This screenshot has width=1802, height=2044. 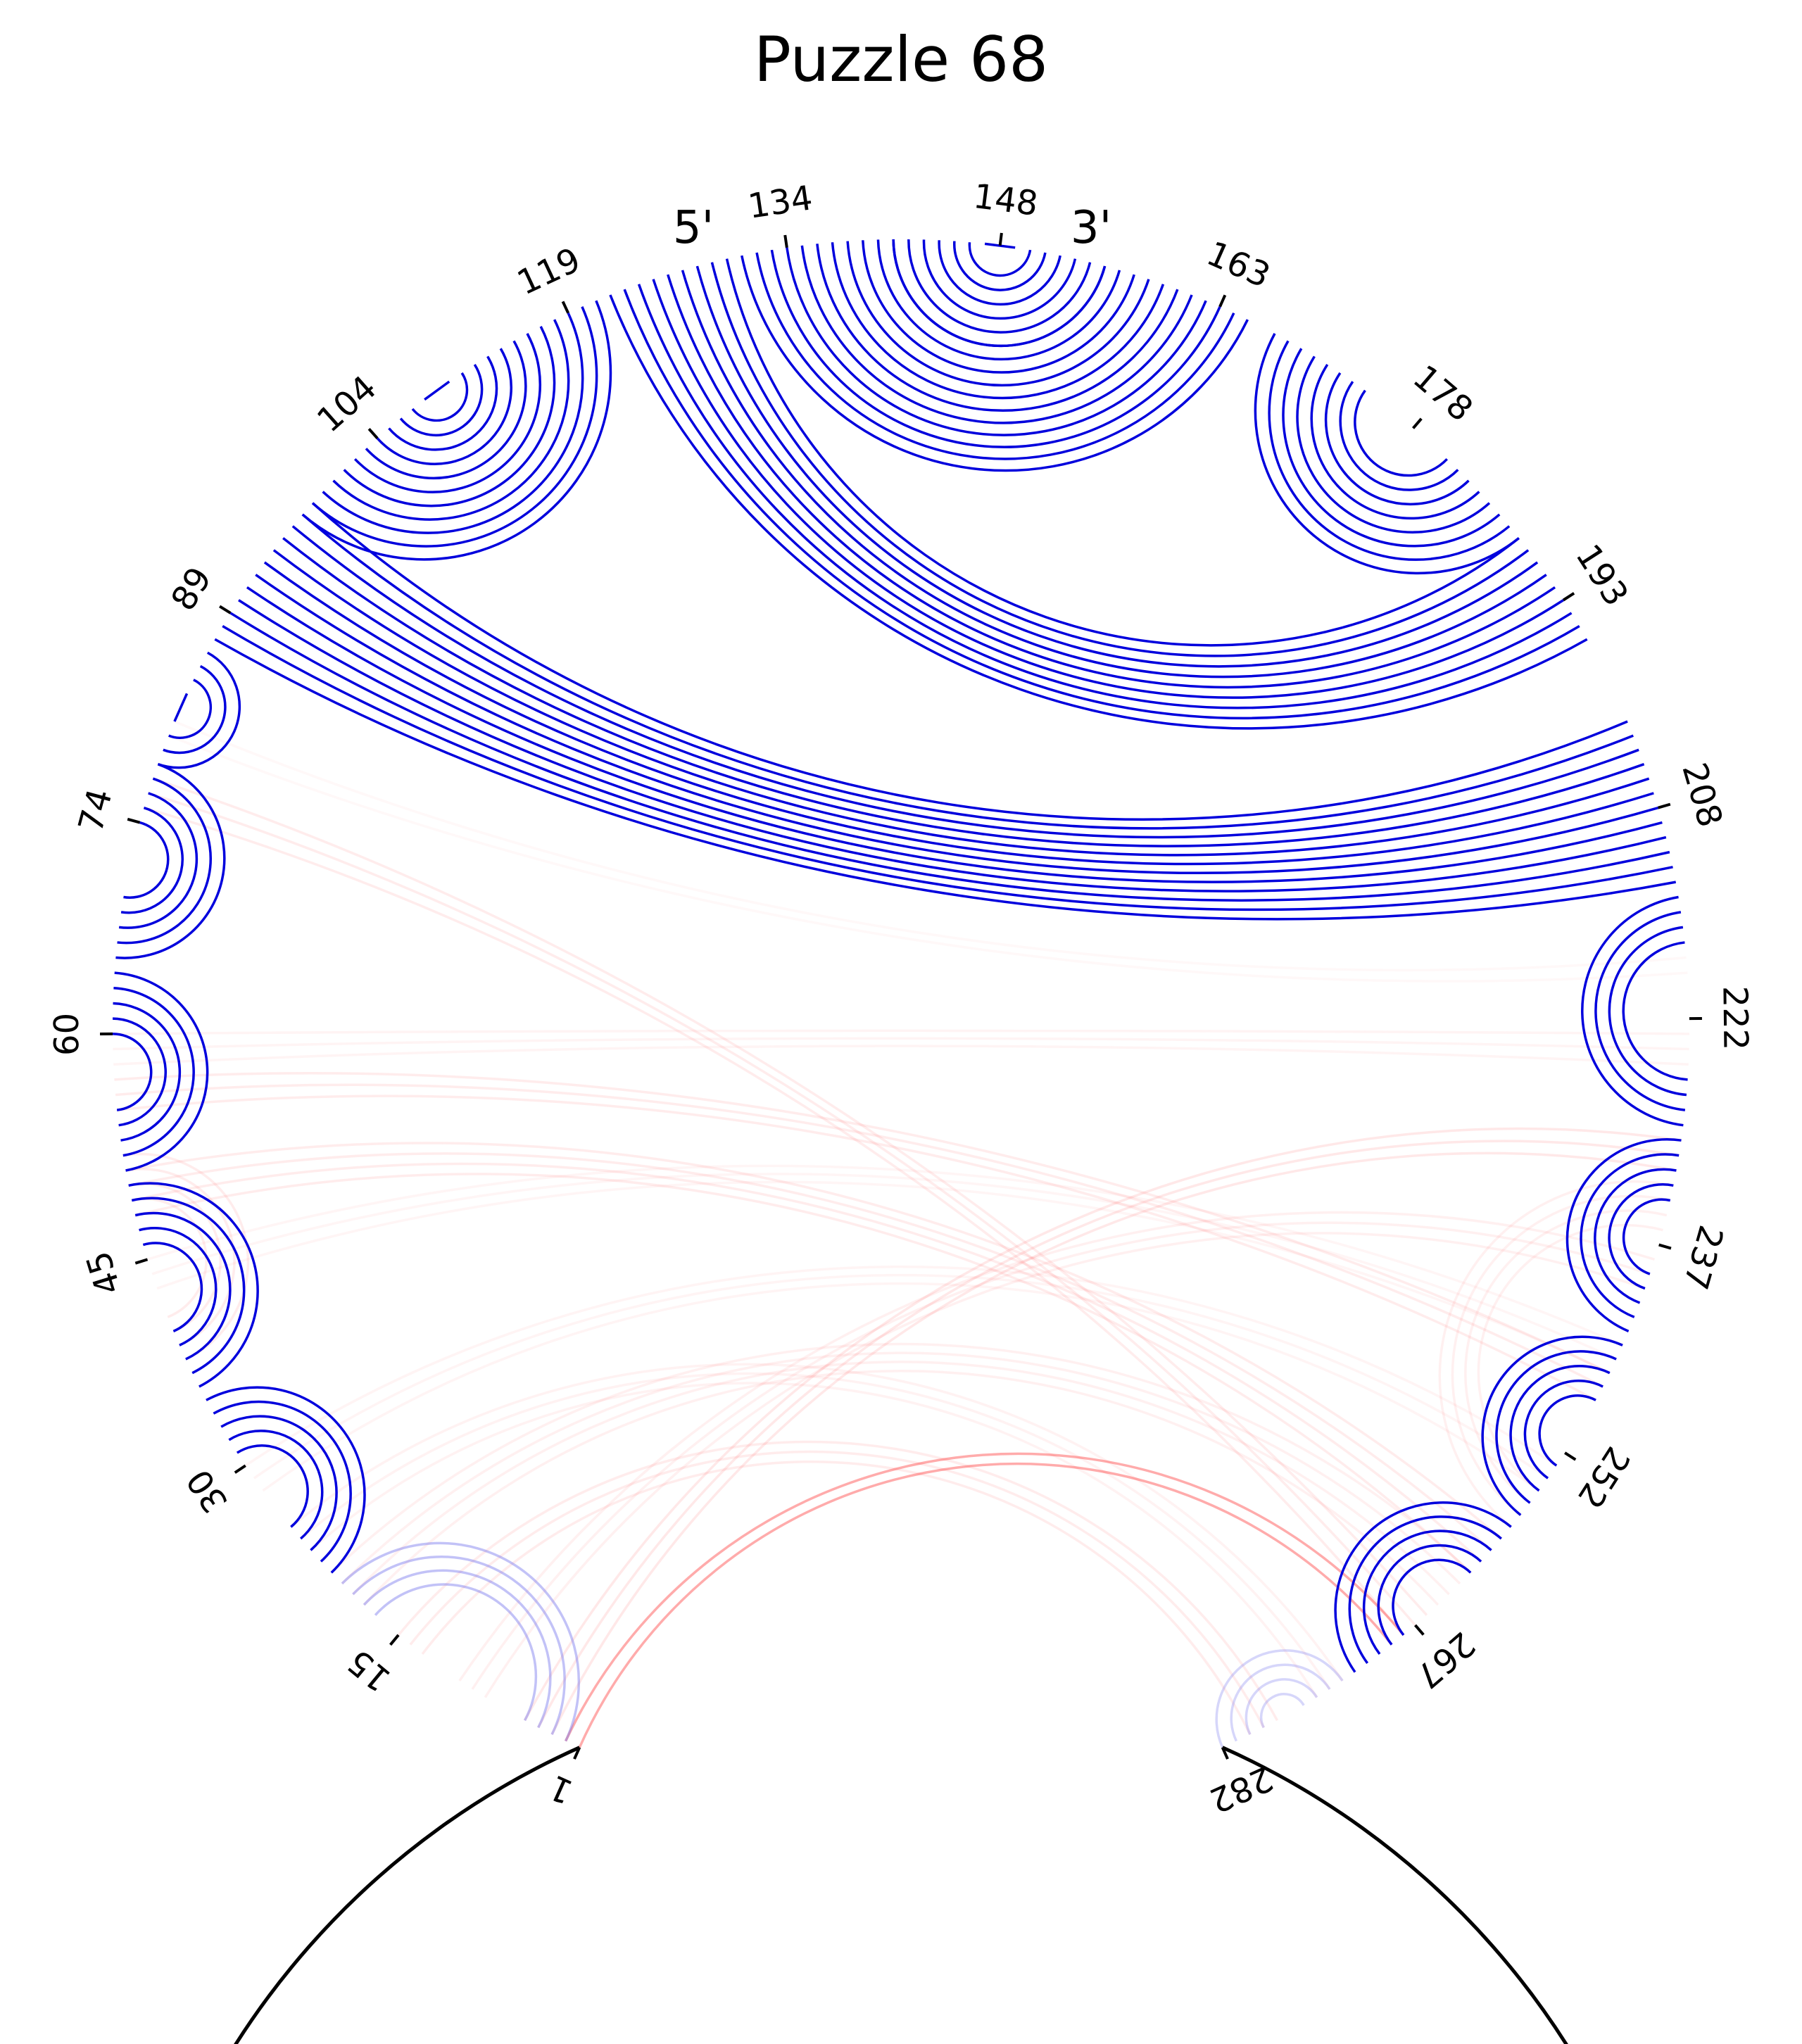 I want to click on position-label-18: 267, so click(x=1445, y=1660).